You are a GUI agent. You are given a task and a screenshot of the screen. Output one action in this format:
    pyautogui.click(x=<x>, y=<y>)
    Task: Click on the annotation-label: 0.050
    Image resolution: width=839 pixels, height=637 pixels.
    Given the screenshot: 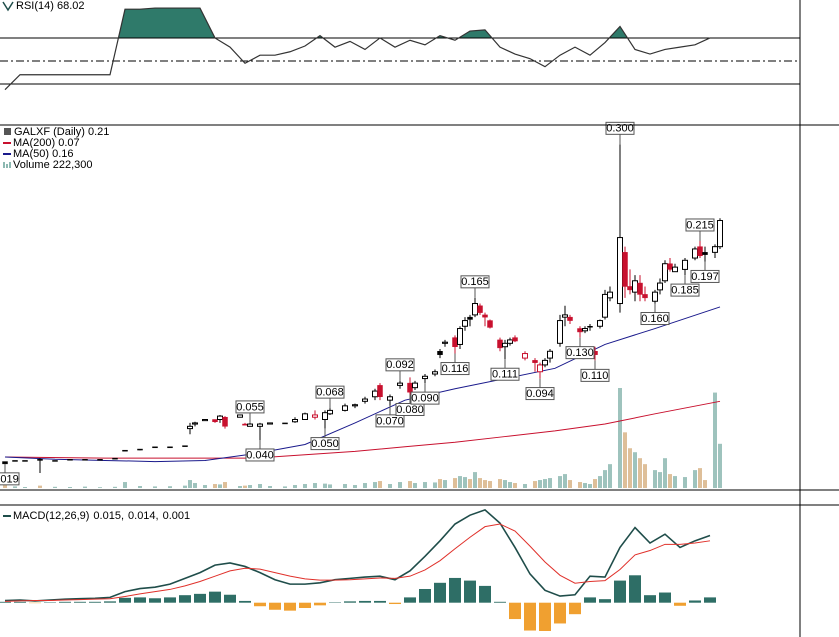 What is the action you would take?
    pyautogui.click(x=325, y=444)
    